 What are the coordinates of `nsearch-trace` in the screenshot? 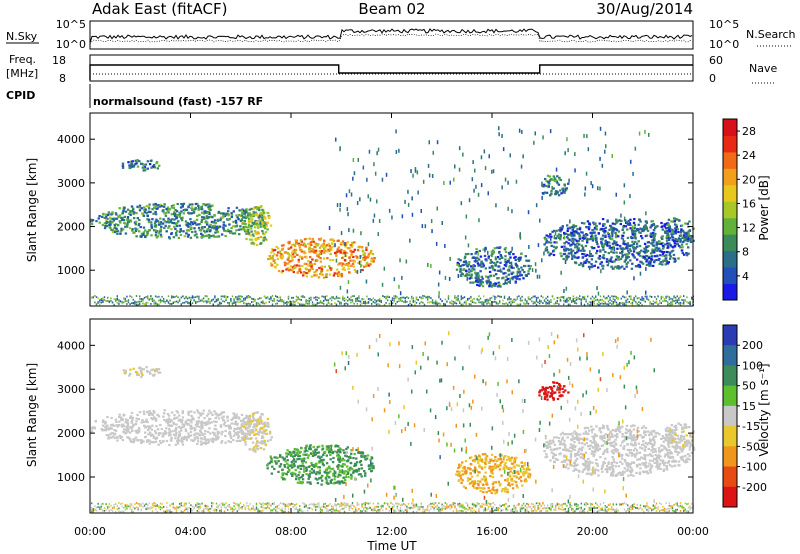 It's located at (391, 39).